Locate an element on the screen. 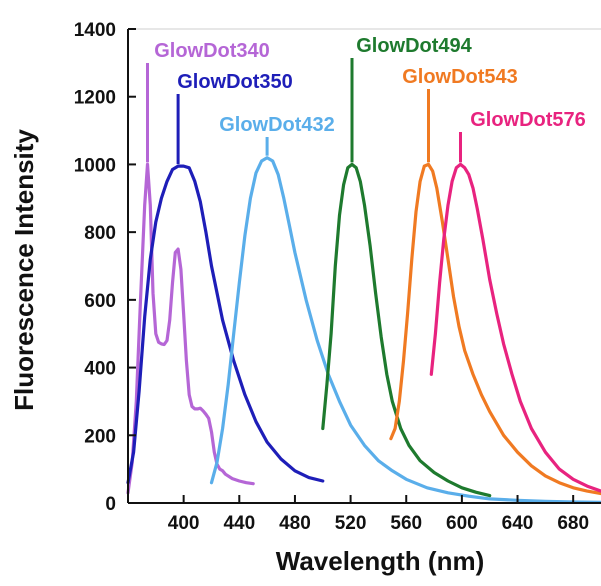 Image resolution: width=601 pixels, height=586 pixels. x-axis-title: Wavelength (nm) is located at coordinates (380, 561).